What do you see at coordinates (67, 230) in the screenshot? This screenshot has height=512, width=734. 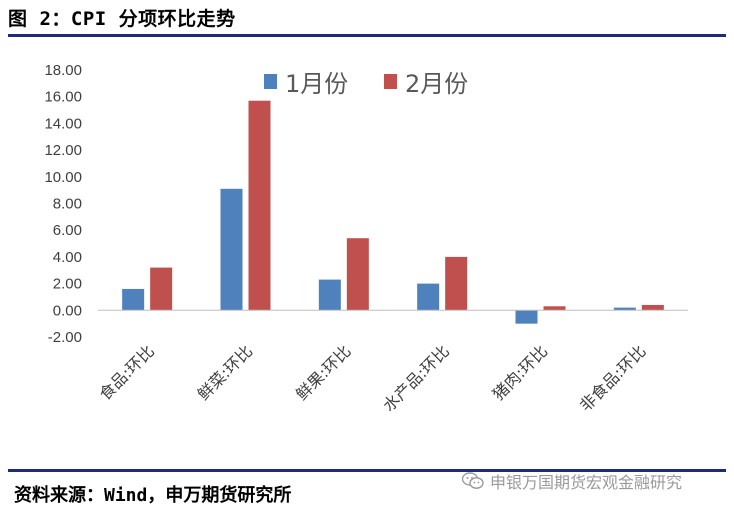 I see `y-tick-label: 6.00` at bounding box center [67, 230].